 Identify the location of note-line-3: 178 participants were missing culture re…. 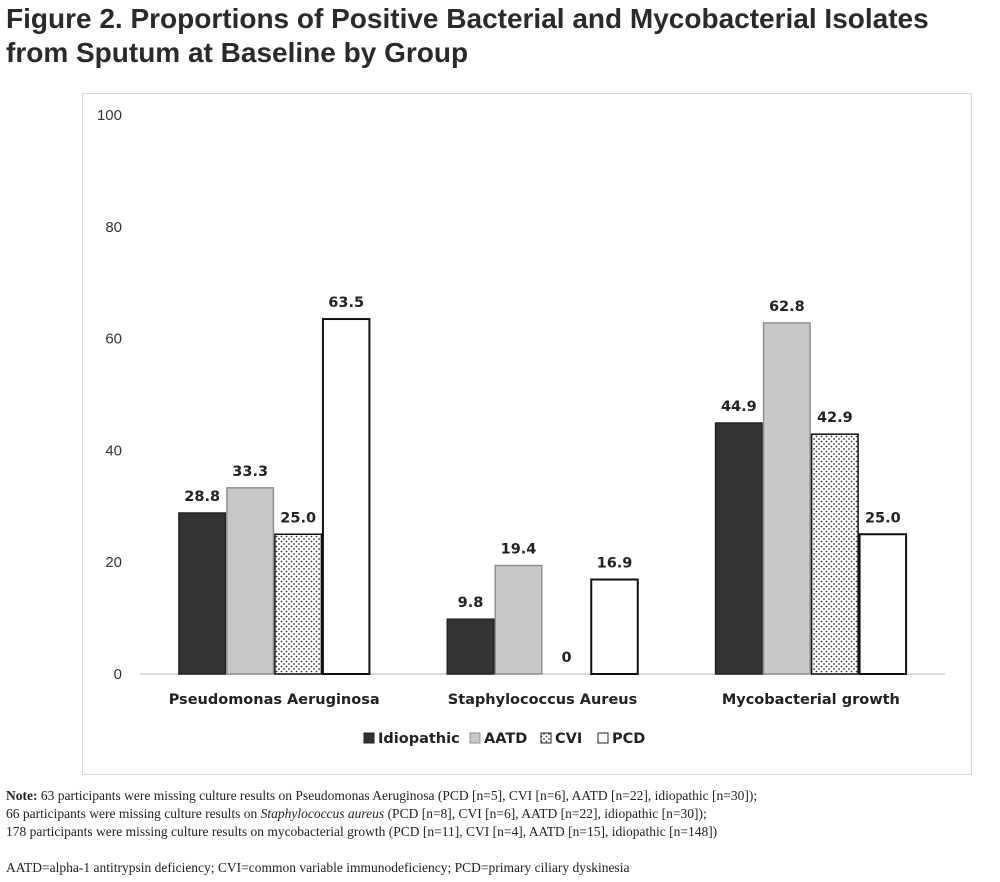
(362, 831).